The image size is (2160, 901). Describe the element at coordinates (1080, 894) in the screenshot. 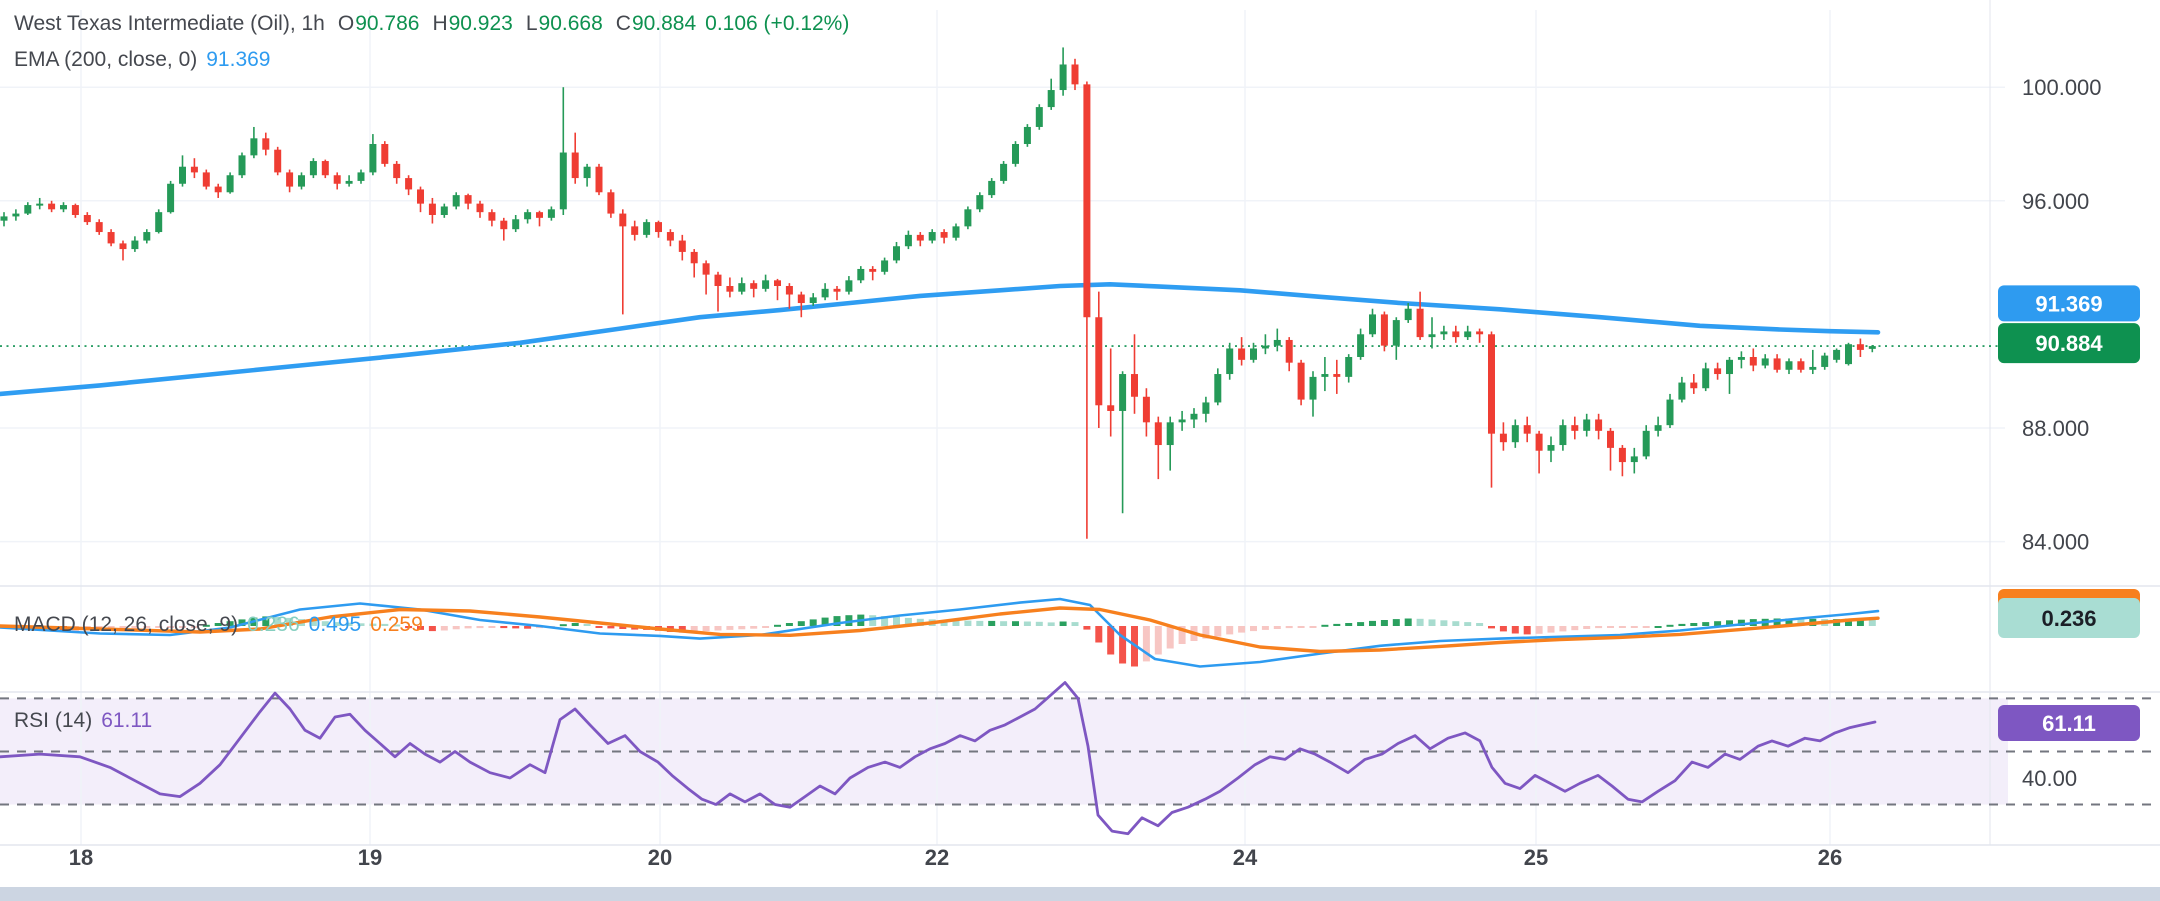

I see `bottom-toolbar-strip` at that location.